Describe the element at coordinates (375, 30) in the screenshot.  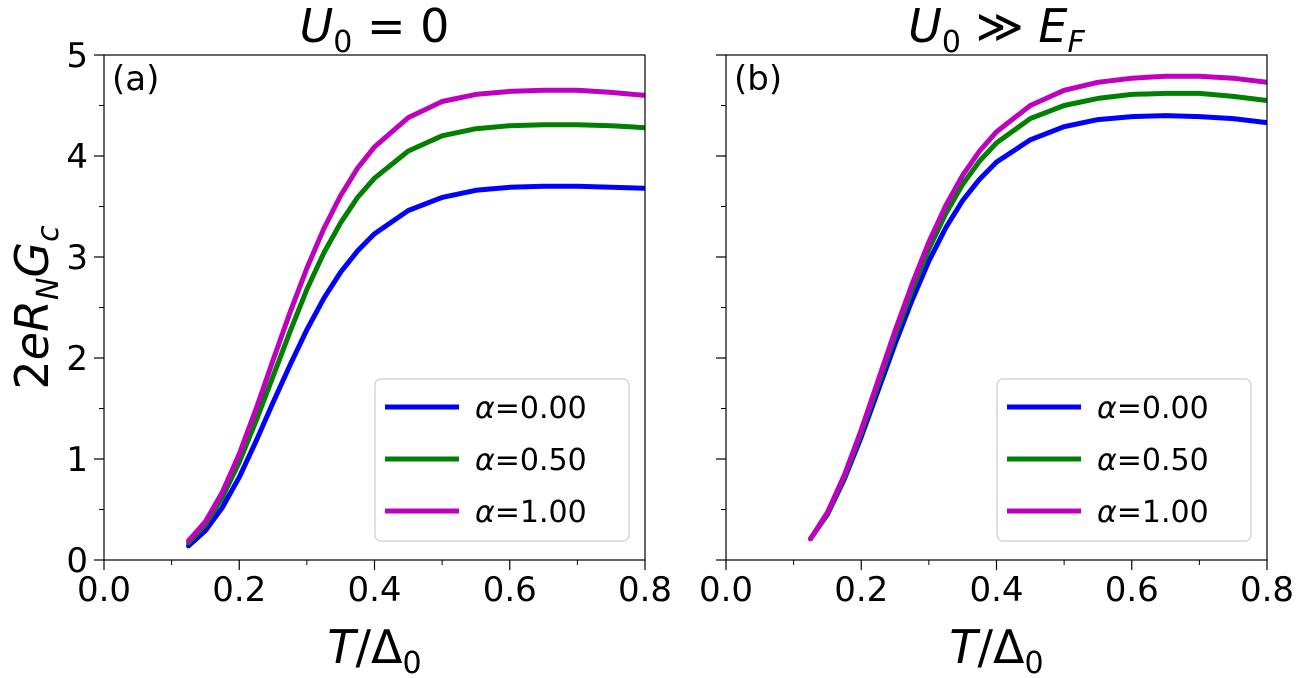
I see `panel-title: U0 = 0` at that location.